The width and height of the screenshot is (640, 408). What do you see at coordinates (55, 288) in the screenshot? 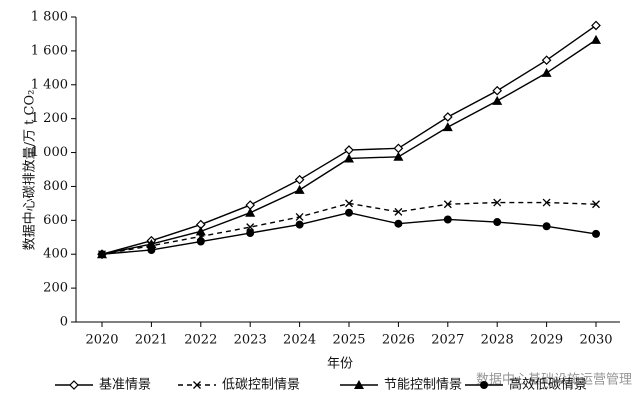
I see `y-tick-label: 200` at bounding box center [55, 288].